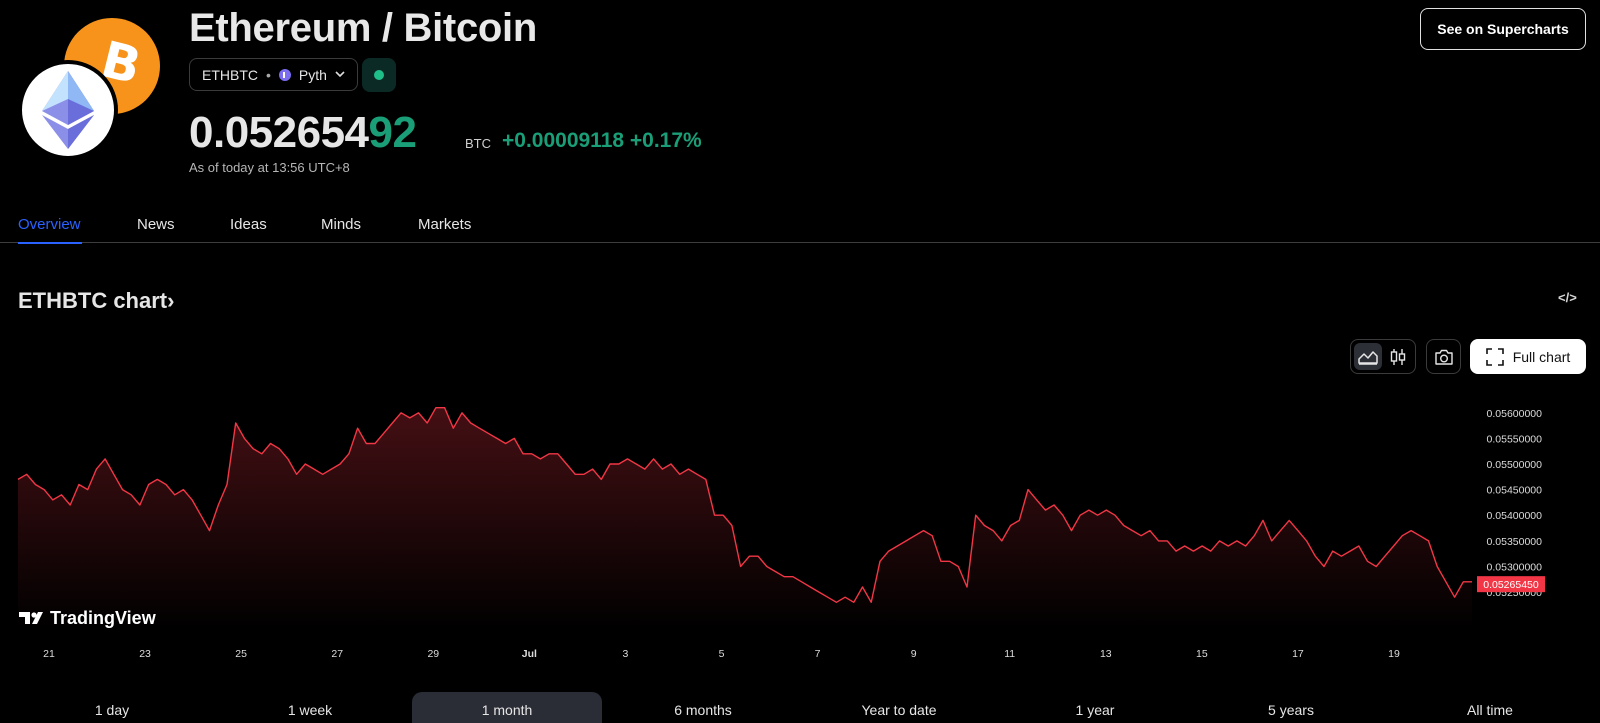 This screenshot has height=723, width=1600. I want to click on x-tick-label: 3, so click(626, 654).